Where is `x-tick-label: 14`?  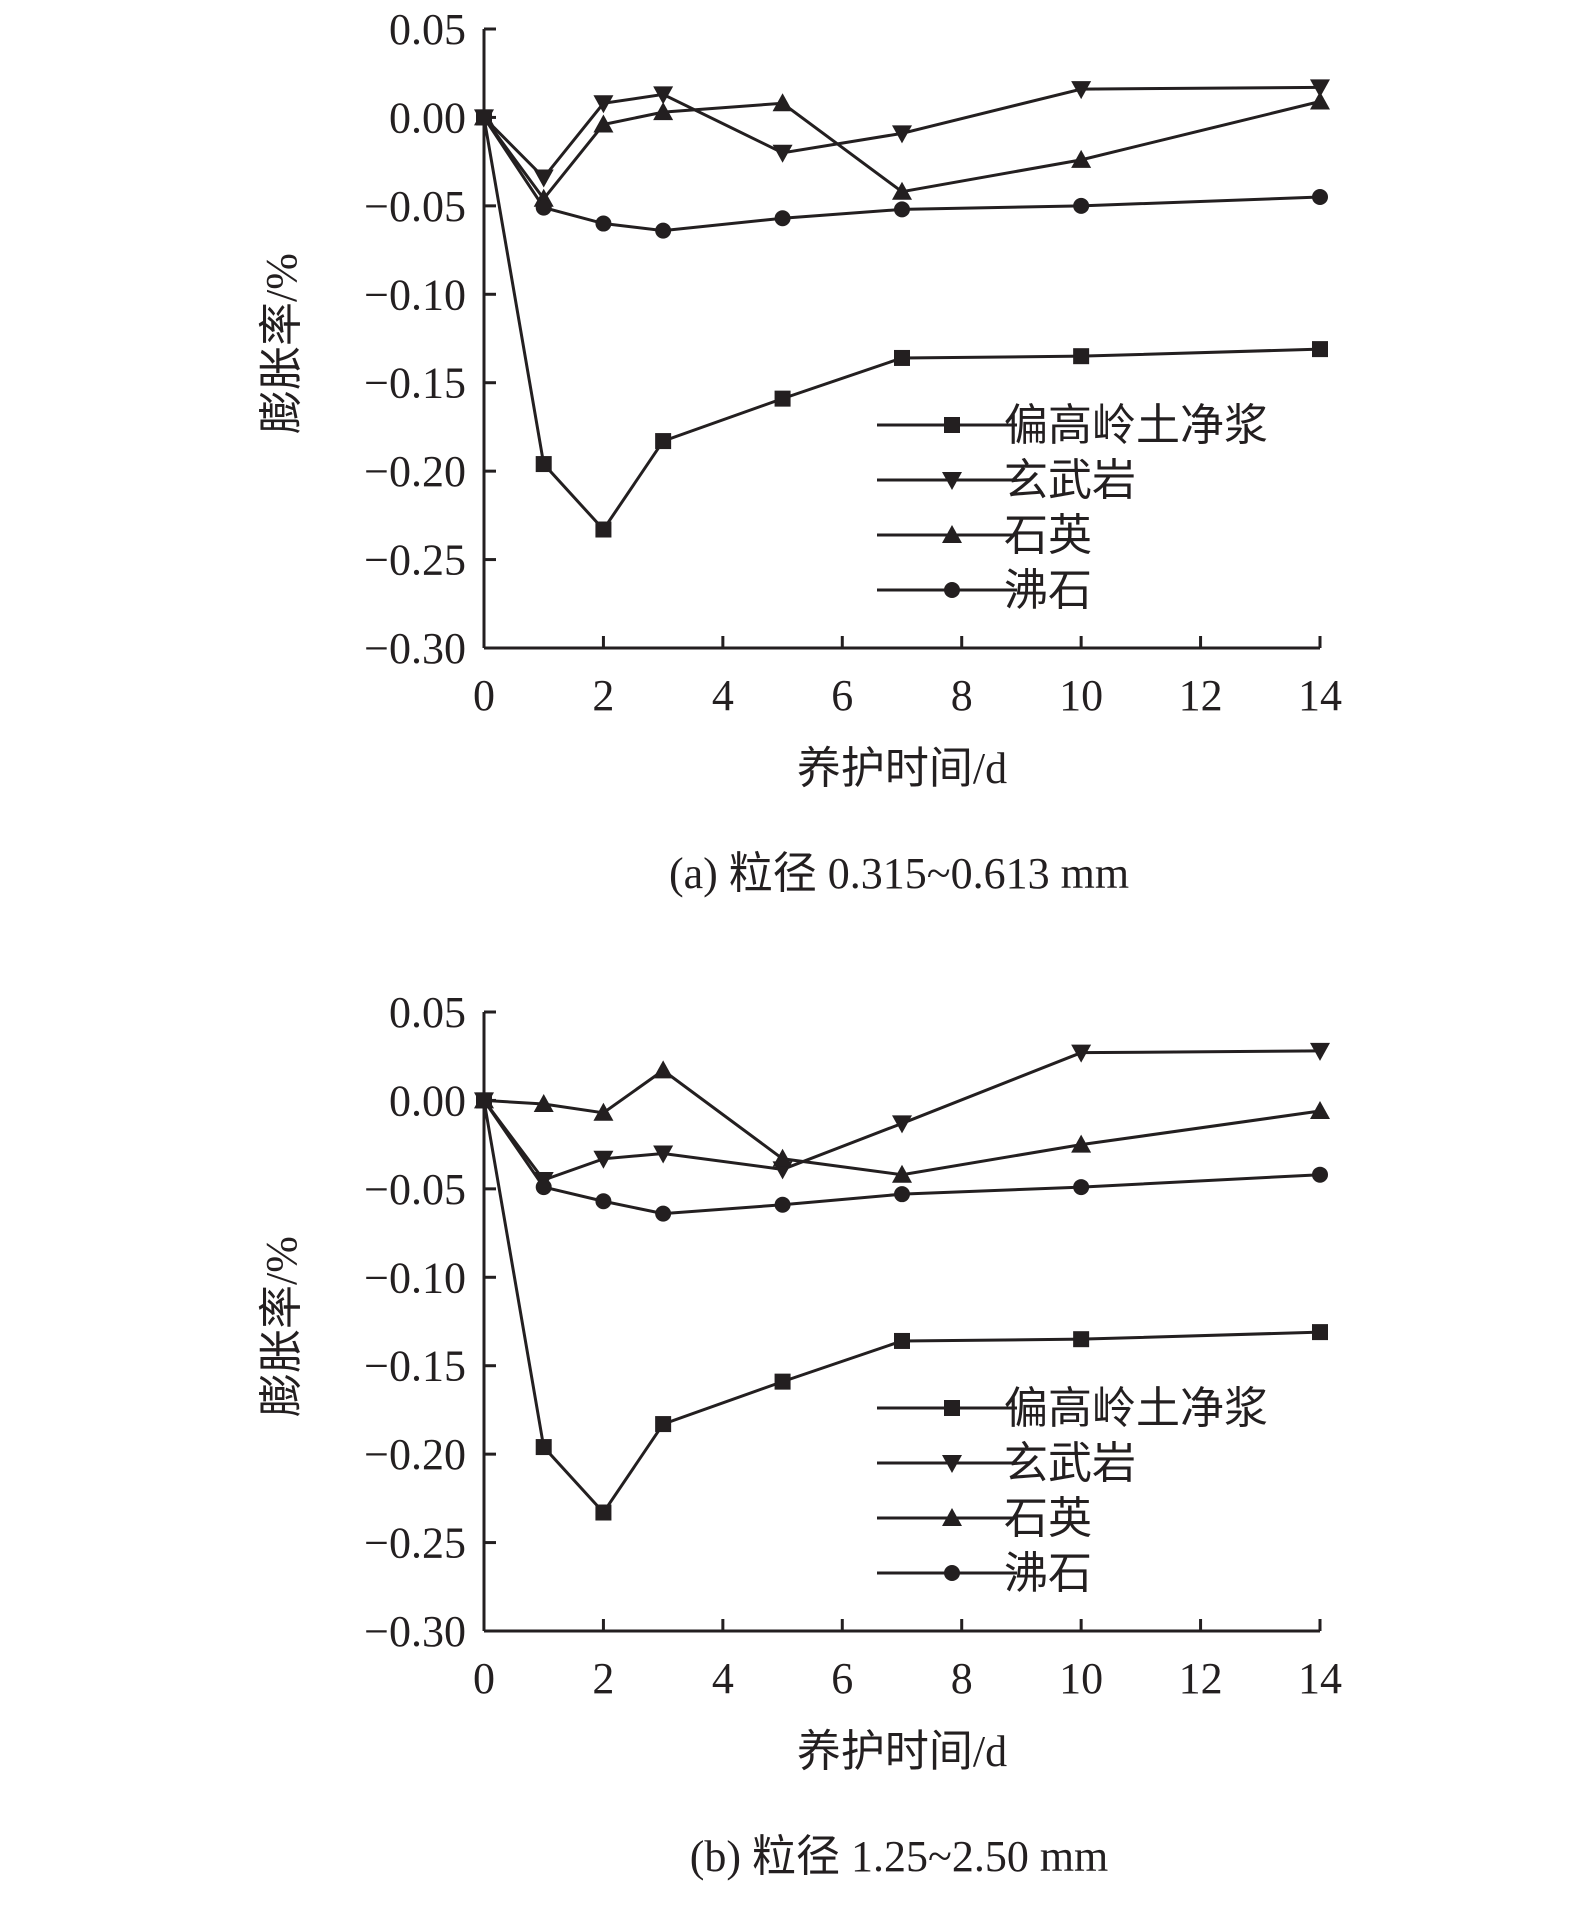 x-tick-label: 14 is located at coordinates (1320, 695).